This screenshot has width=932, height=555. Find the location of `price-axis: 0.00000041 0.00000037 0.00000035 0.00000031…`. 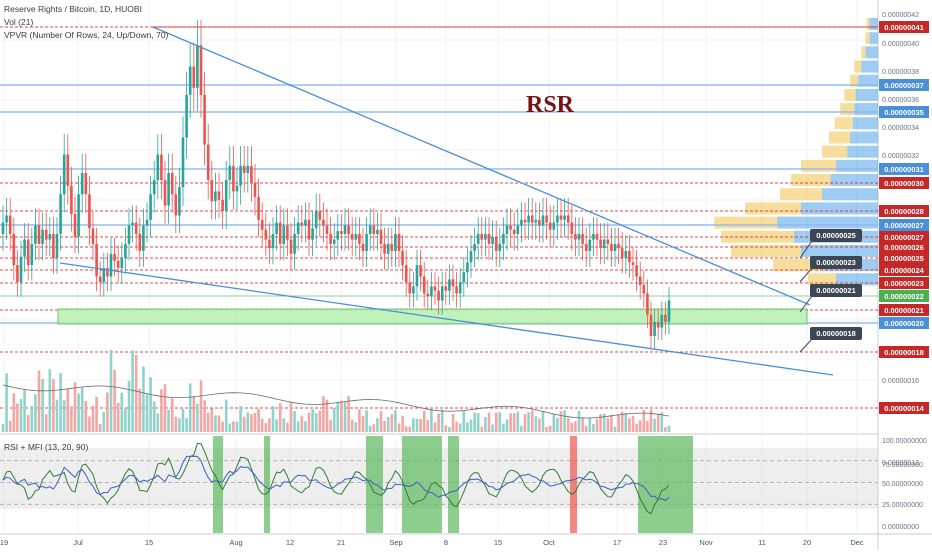

price-axis: 0.00000041 0.00000037 0.00000035 0.00000031… is located at coordinates (904, 271).